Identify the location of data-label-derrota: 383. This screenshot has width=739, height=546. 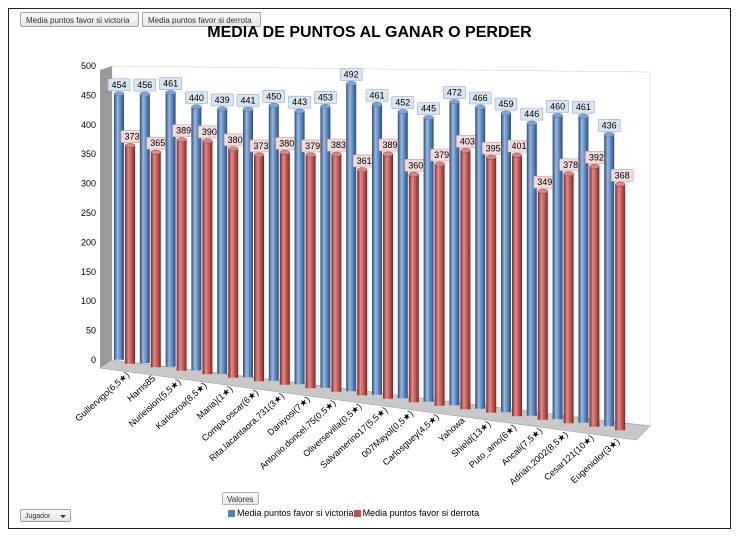
(338, 145).